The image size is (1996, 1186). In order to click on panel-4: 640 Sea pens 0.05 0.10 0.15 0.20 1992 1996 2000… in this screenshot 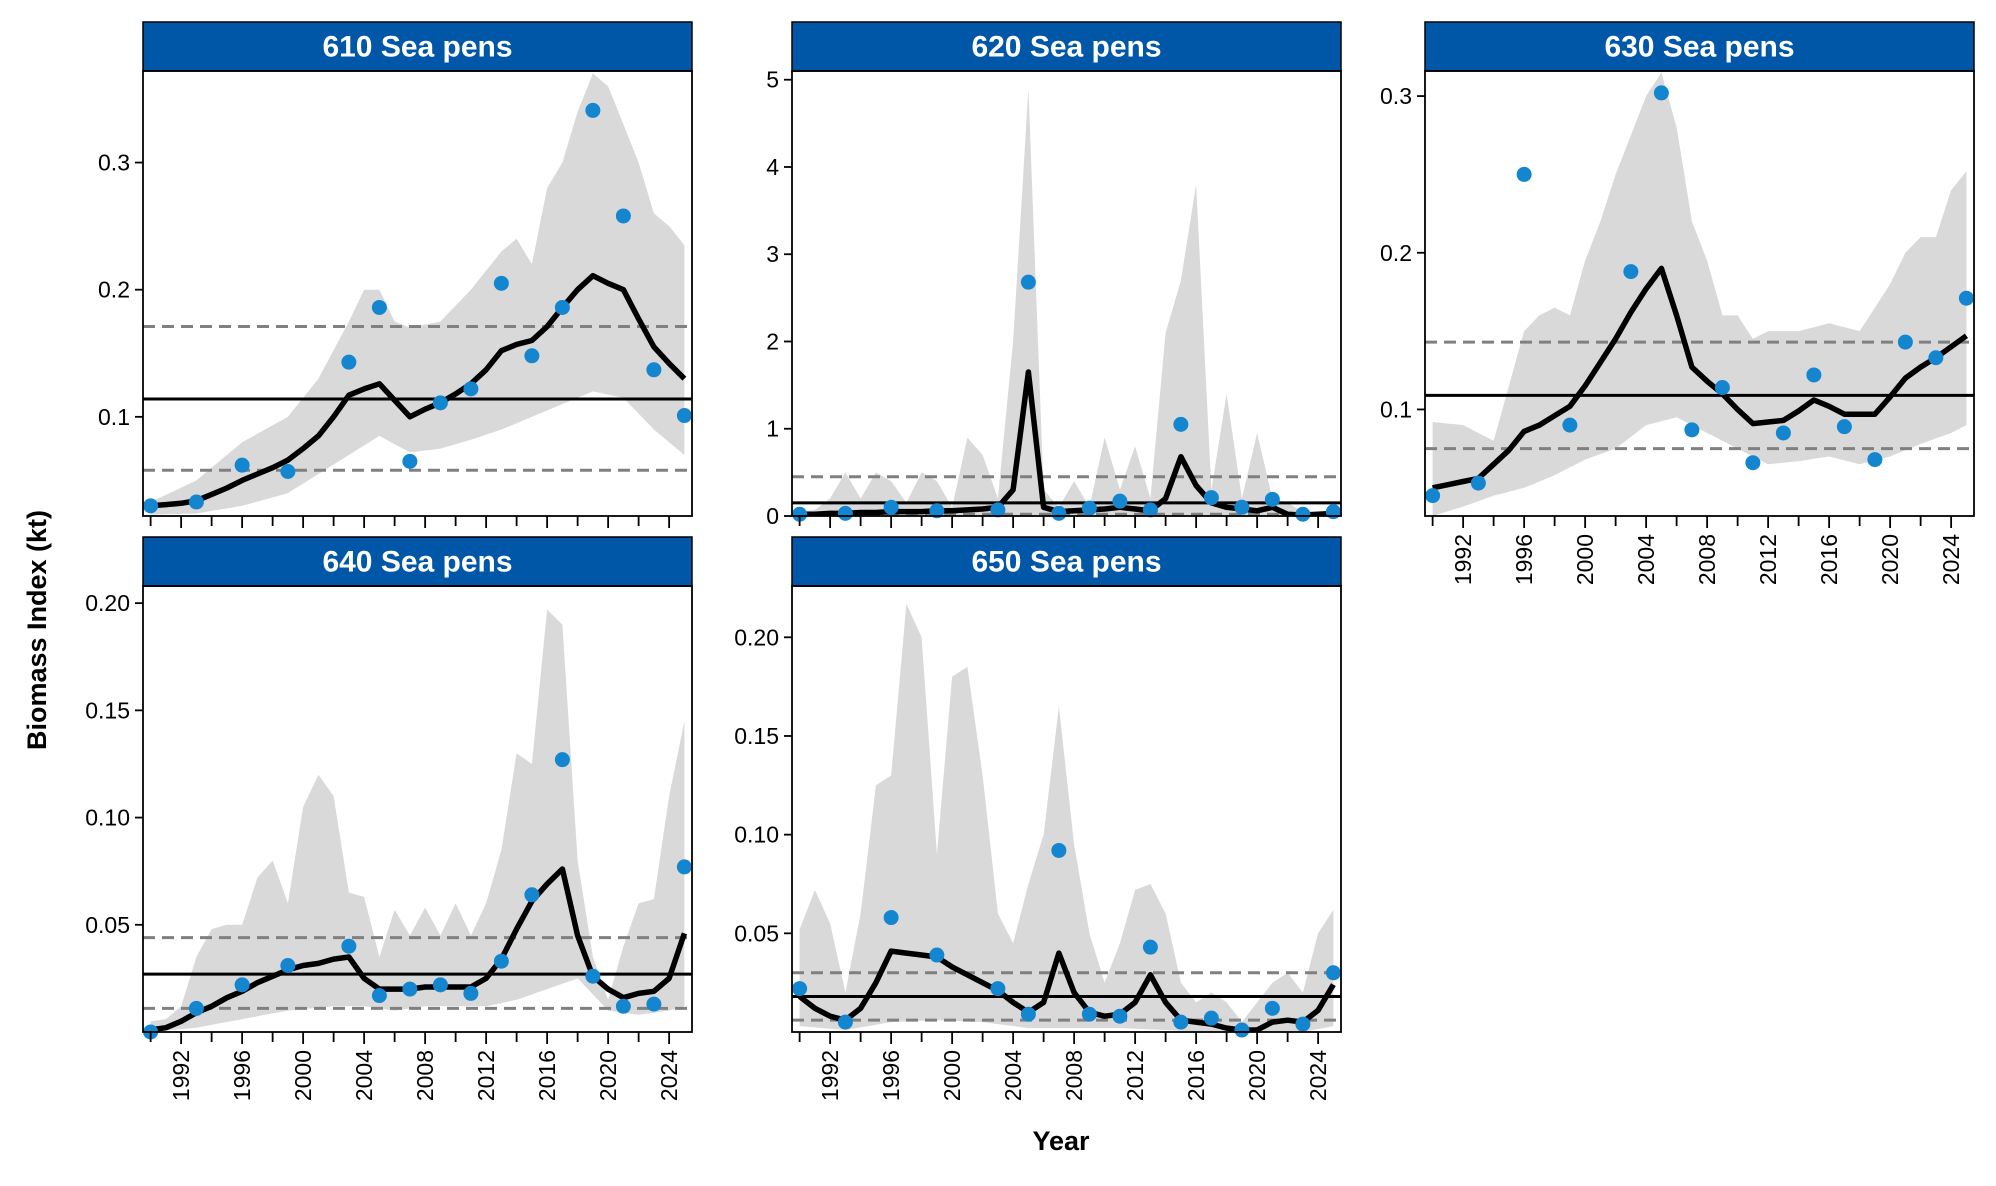, I will do `click(389, 818)`.